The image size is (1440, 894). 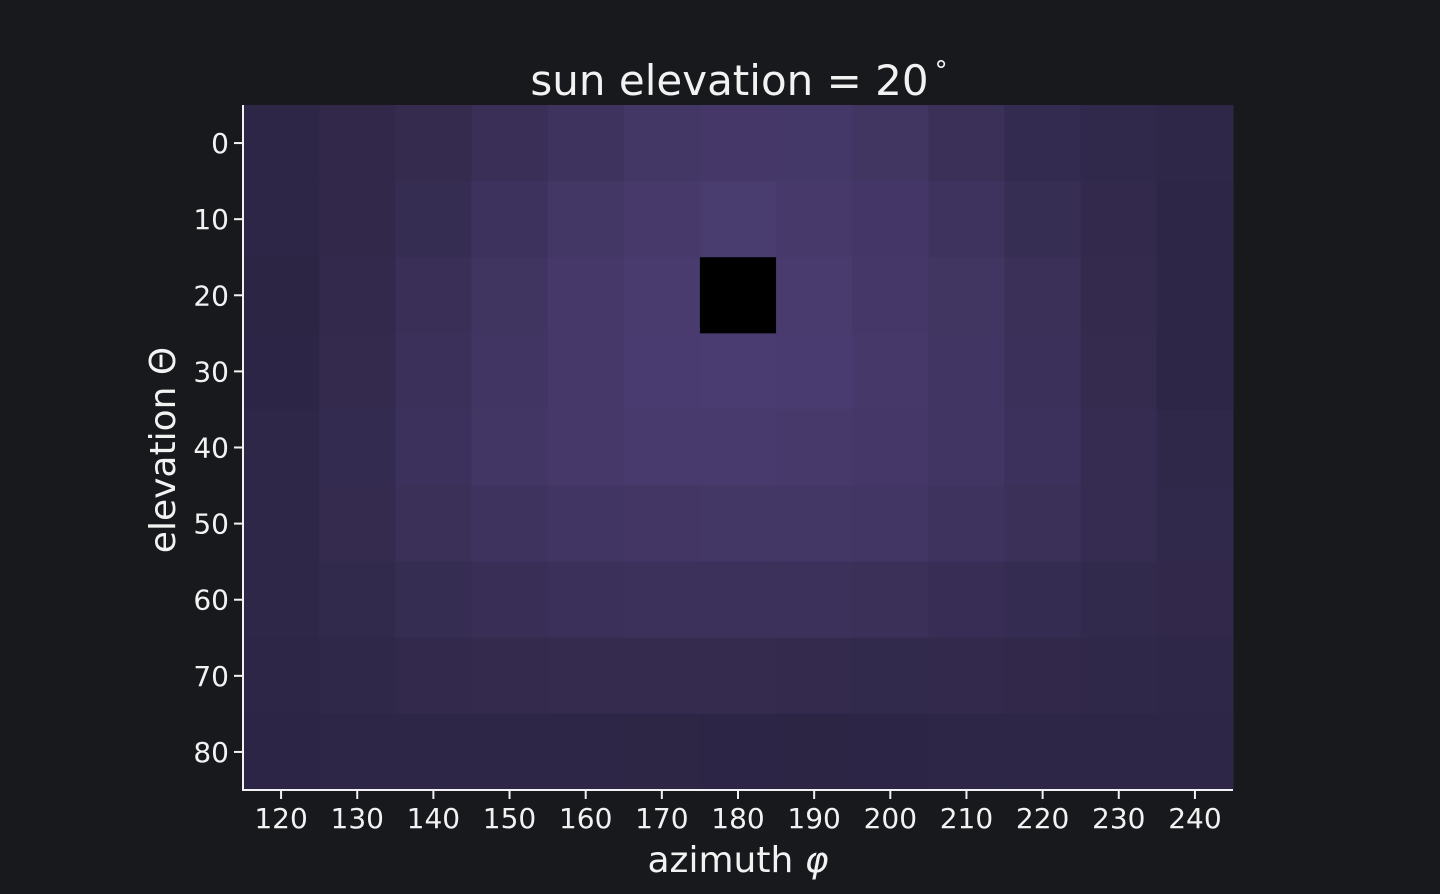 I want to click on x-tick-label: 190, so click(x=813, y=818).